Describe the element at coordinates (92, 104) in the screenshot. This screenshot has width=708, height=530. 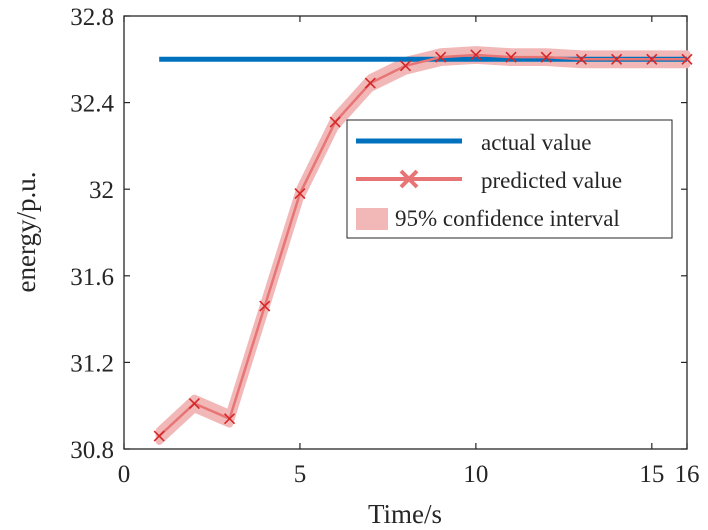
I see `y-tick-label: 32.4` at that location.